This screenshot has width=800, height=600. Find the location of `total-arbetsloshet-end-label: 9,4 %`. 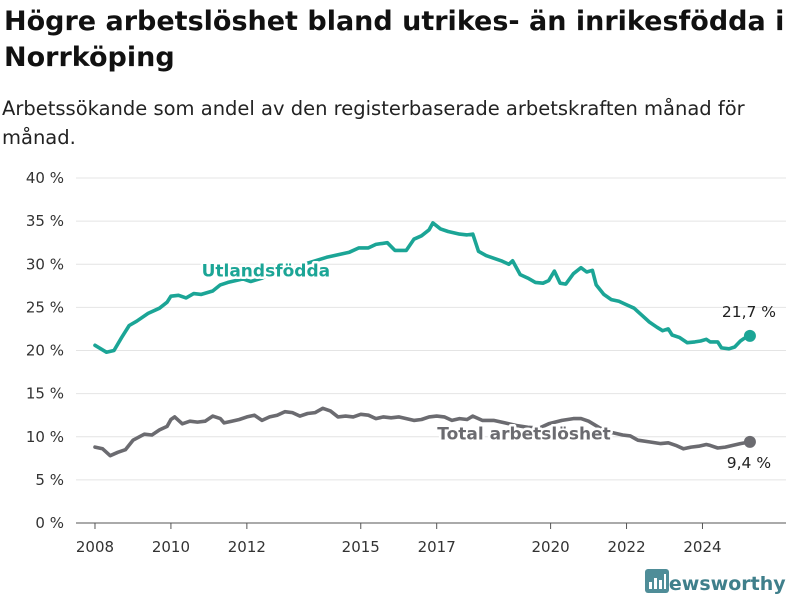

total-arbetsloshet-end-label: 9,4 % is located at coordinates (749, 463).